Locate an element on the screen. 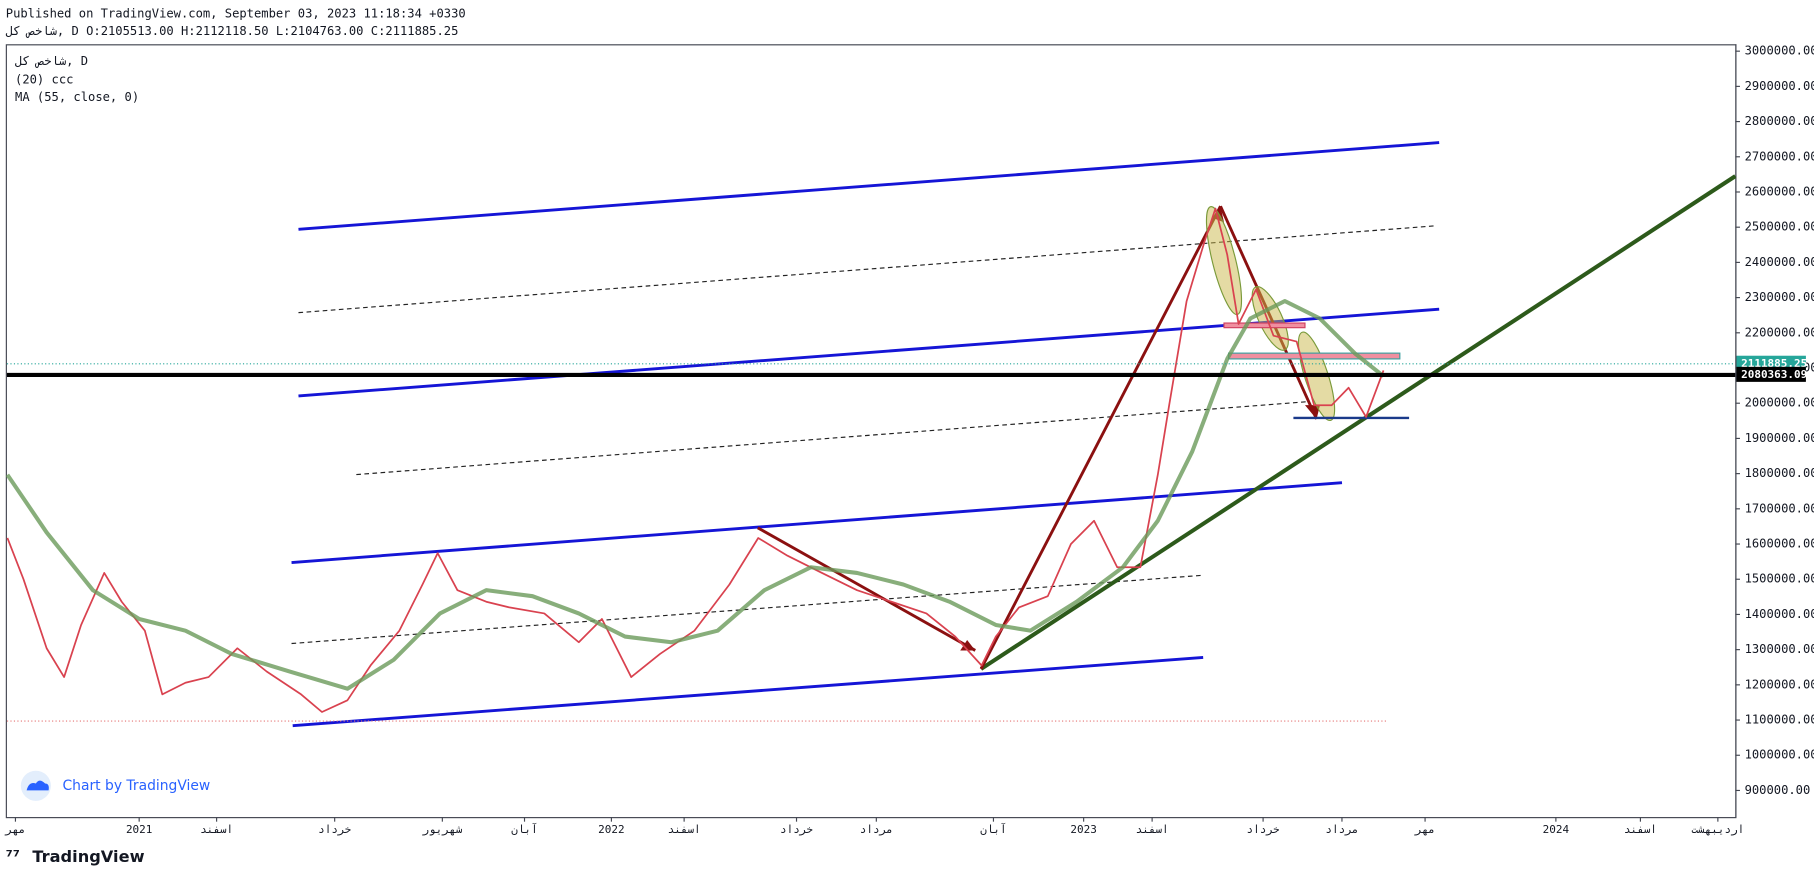  y-tick-label: 900000.00 is located at coordinates (1778, 790).